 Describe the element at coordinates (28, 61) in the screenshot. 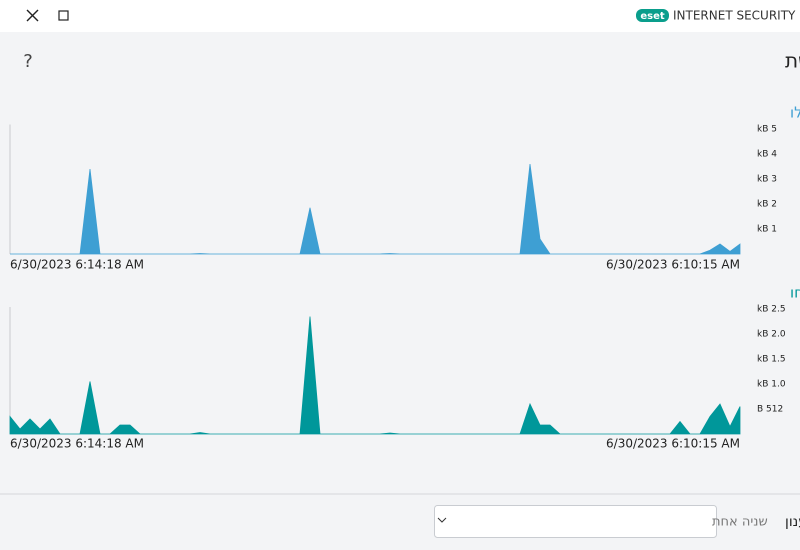

I see `help-button: ?` at that location.